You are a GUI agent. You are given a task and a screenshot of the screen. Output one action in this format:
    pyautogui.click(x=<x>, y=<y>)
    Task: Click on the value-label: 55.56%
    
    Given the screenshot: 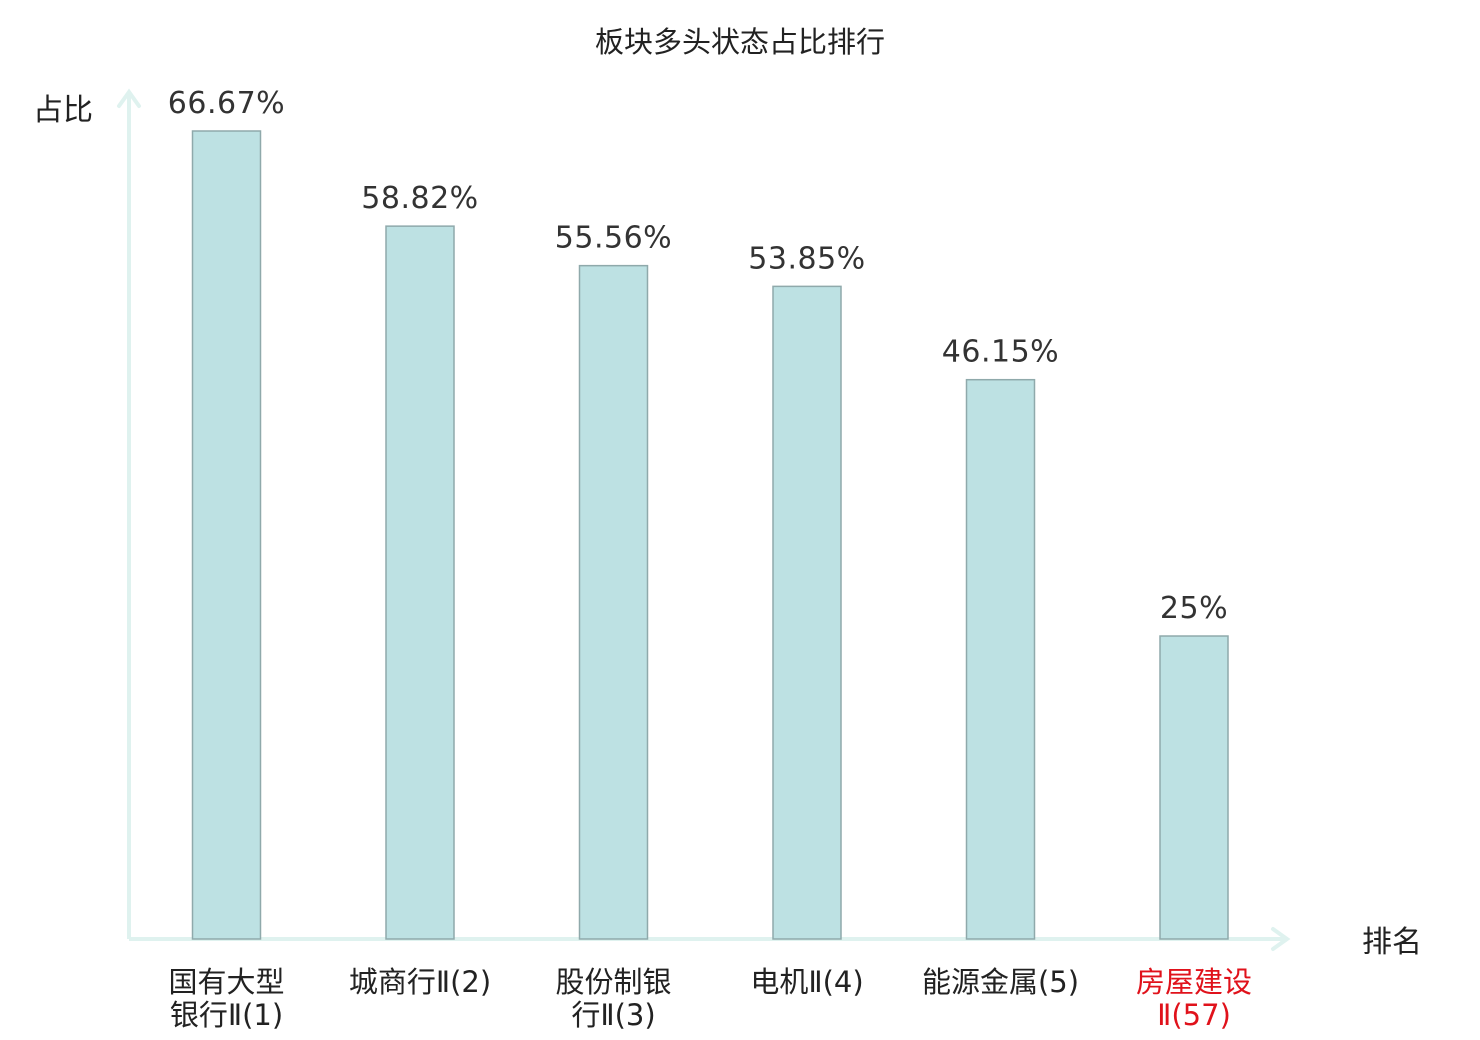 What is the action you would take?
    pyautogui.click(x=613, y=238)
    